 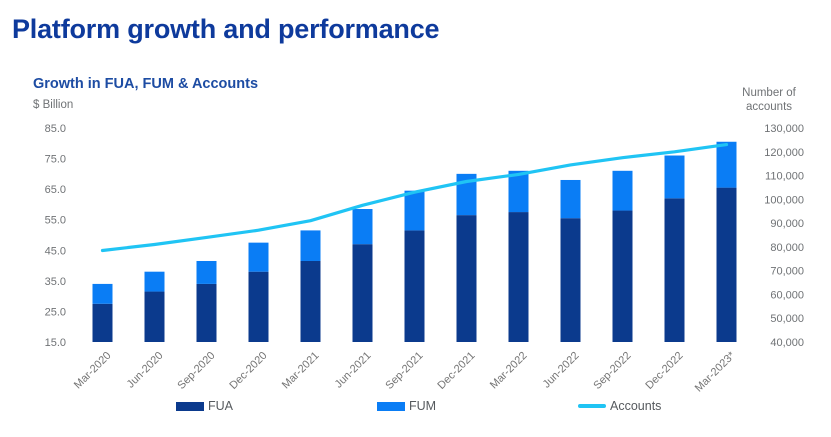 What do you see at coordinates (787, 224) in the screenshot?
I see `right-axis-tick-label: 90,000` at bounding box center [787, 224].